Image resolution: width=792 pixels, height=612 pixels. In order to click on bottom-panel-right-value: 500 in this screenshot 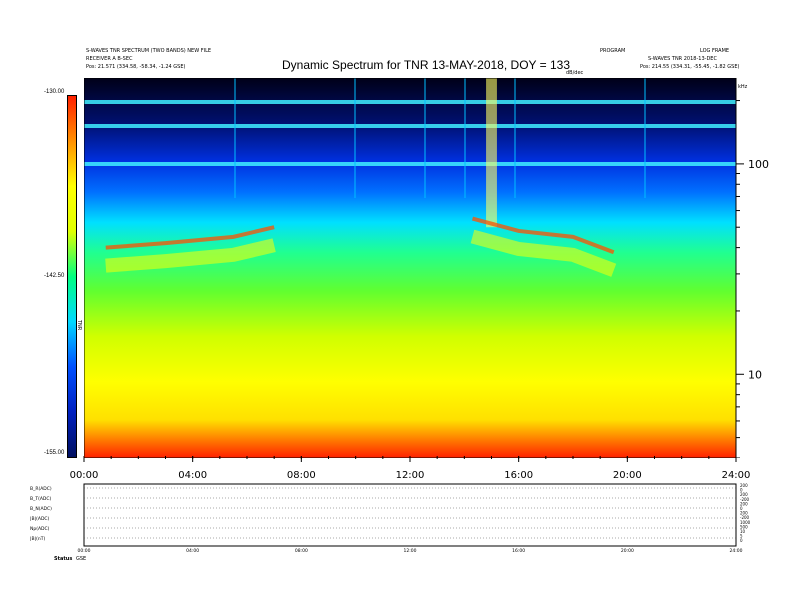, I will do `click(744, 526)`.